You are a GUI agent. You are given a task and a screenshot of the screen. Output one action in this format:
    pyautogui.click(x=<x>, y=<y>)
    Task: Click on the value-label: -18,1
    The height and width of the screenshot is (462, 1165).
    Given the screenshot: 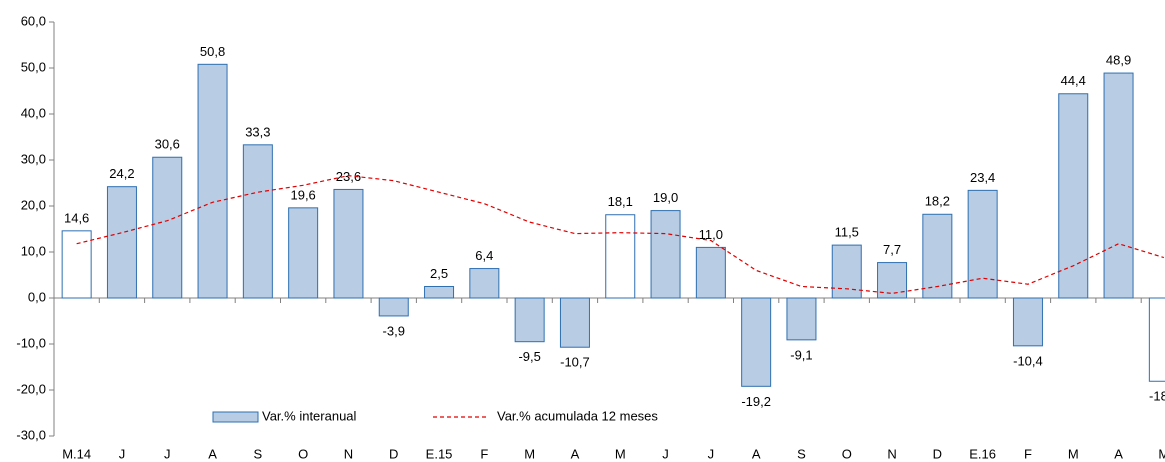 What is the action you would take?
    pyautogui.click(x=1157, y=396)
    